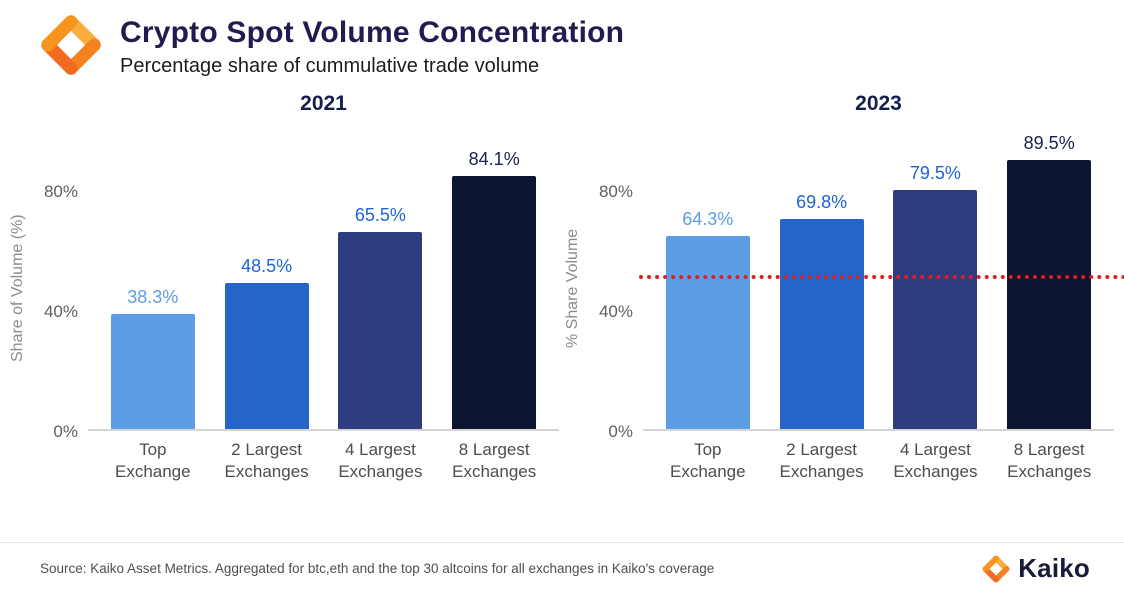  I want to click on bar-group: 89.5%, so click(1049, 281).